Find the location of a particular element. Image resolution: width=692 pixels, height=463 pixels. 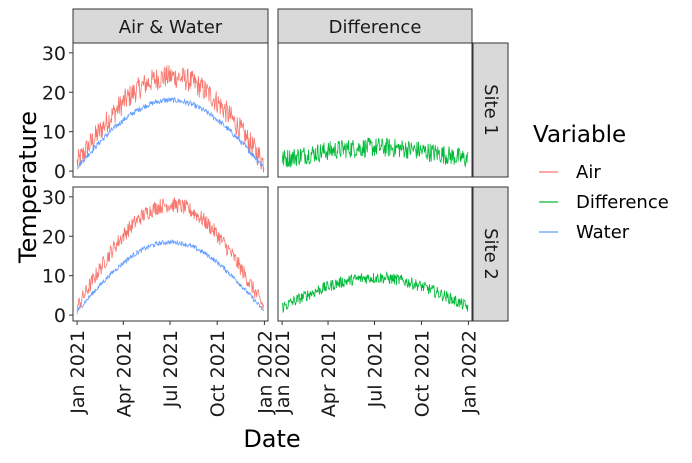

facet-strip-label: Site 2 is located at coordinates (490, 254).